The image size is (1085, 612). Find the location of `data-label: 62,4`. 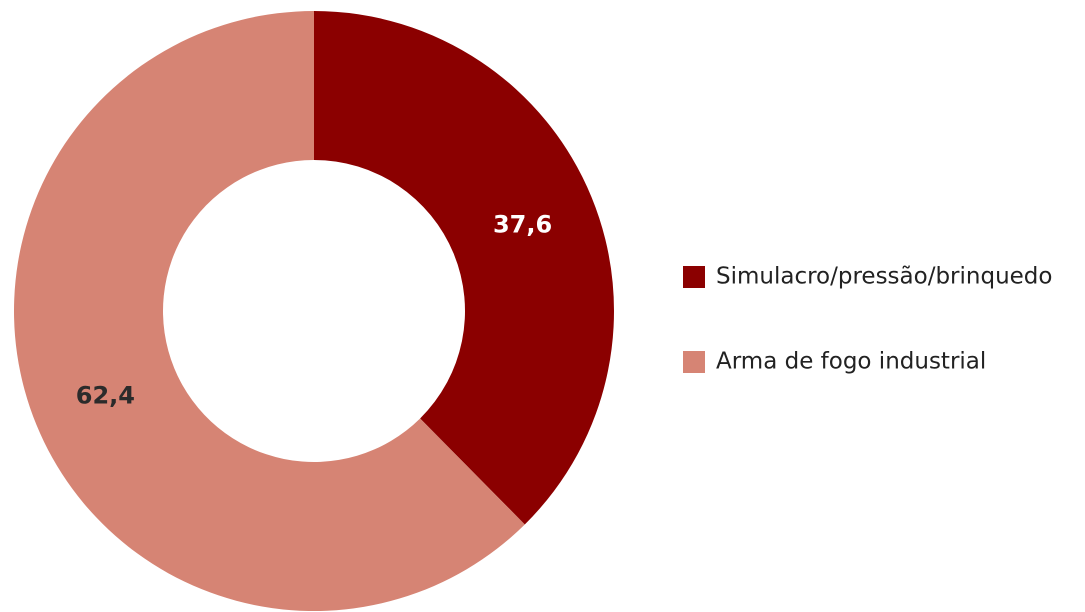

data-label: 62,4 is located at coordinates (105, 396).